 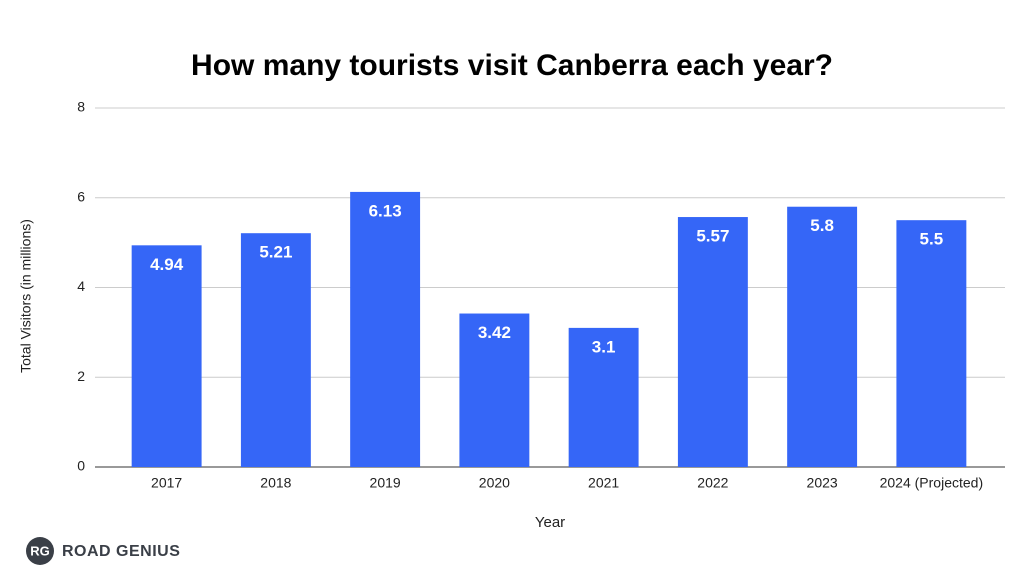 What do you see at coordinates (385, 483) in the screenshot?
I see `x-tick-label: 2019` at bounding box center [385, 483].